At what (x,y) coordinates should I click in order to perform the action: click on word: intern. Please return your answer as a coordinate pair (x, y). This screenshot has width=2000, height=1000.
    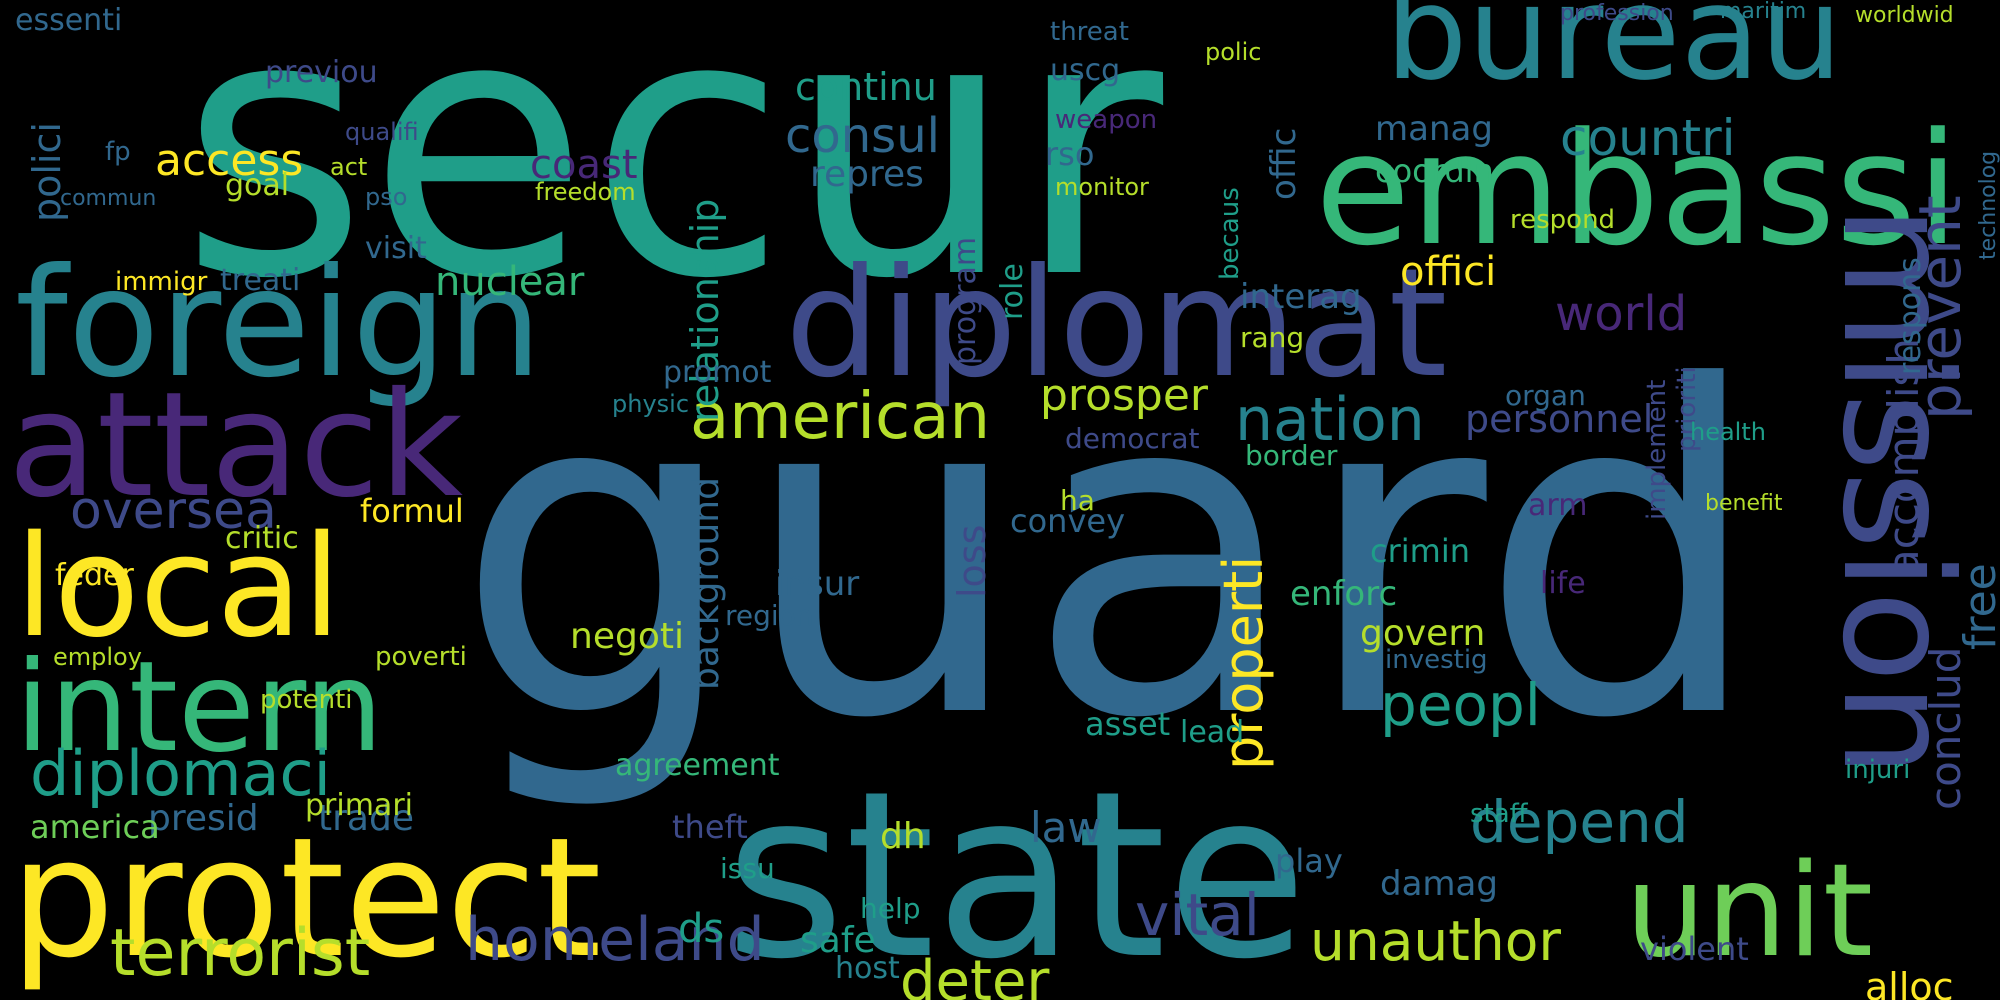
    Looking at the image, I should click on (199, 707).